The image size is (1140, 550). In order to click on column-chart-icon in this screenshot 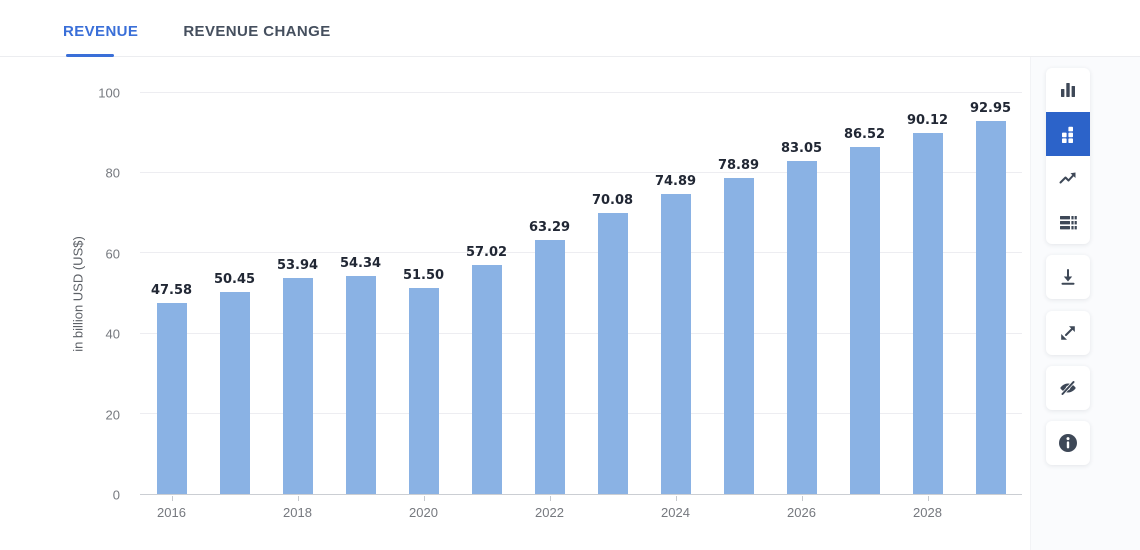, I will do `click(1068, 90)`.